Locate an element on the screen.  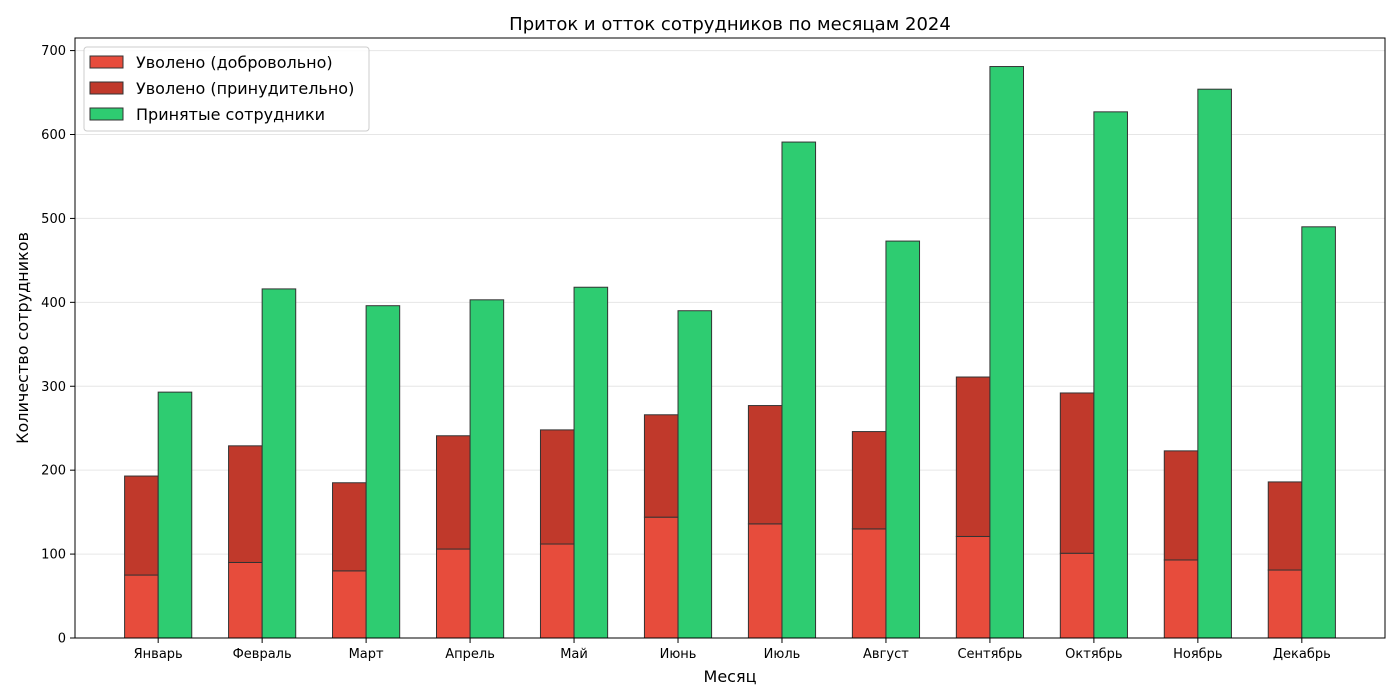
x-tick-label: Октябрь is located at coordinates (1093, 654).